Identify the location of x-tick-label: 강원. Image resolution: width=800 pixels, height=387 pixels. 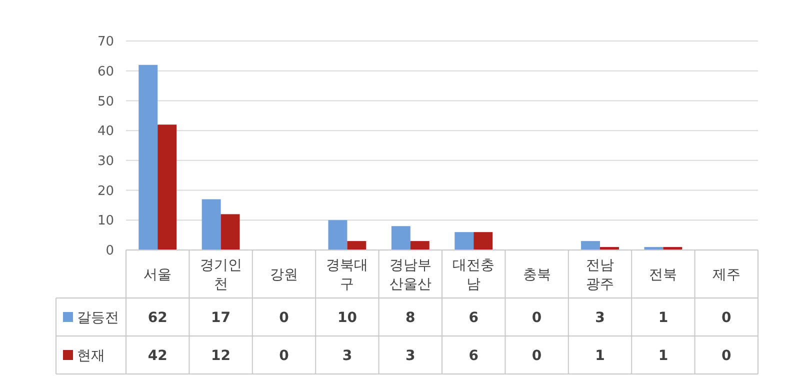
(284, 274).